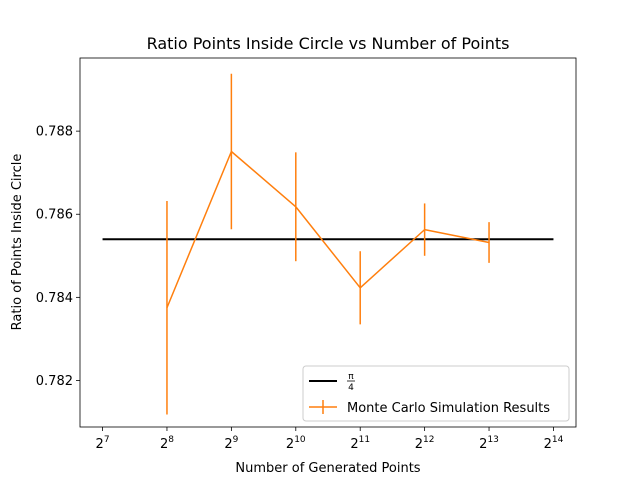 This screenshot has width=640, height=480. What do you see at coordinates (351, 388) in the screenshot?
I see `legend-label-reference-denominator: 4` at bounding box center [351, 388].